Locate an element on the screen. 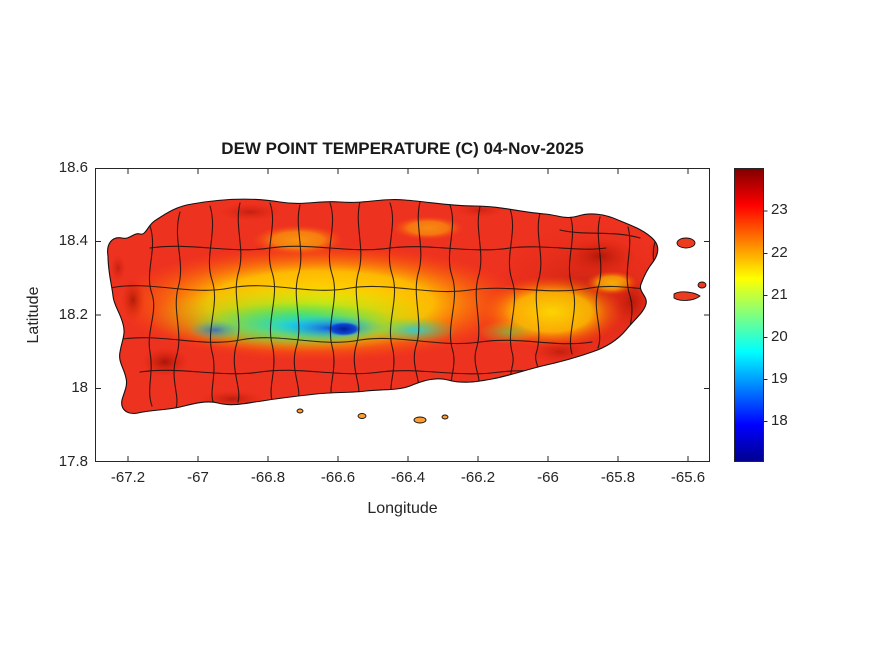  colorbar is located at coordinates (751, 315).